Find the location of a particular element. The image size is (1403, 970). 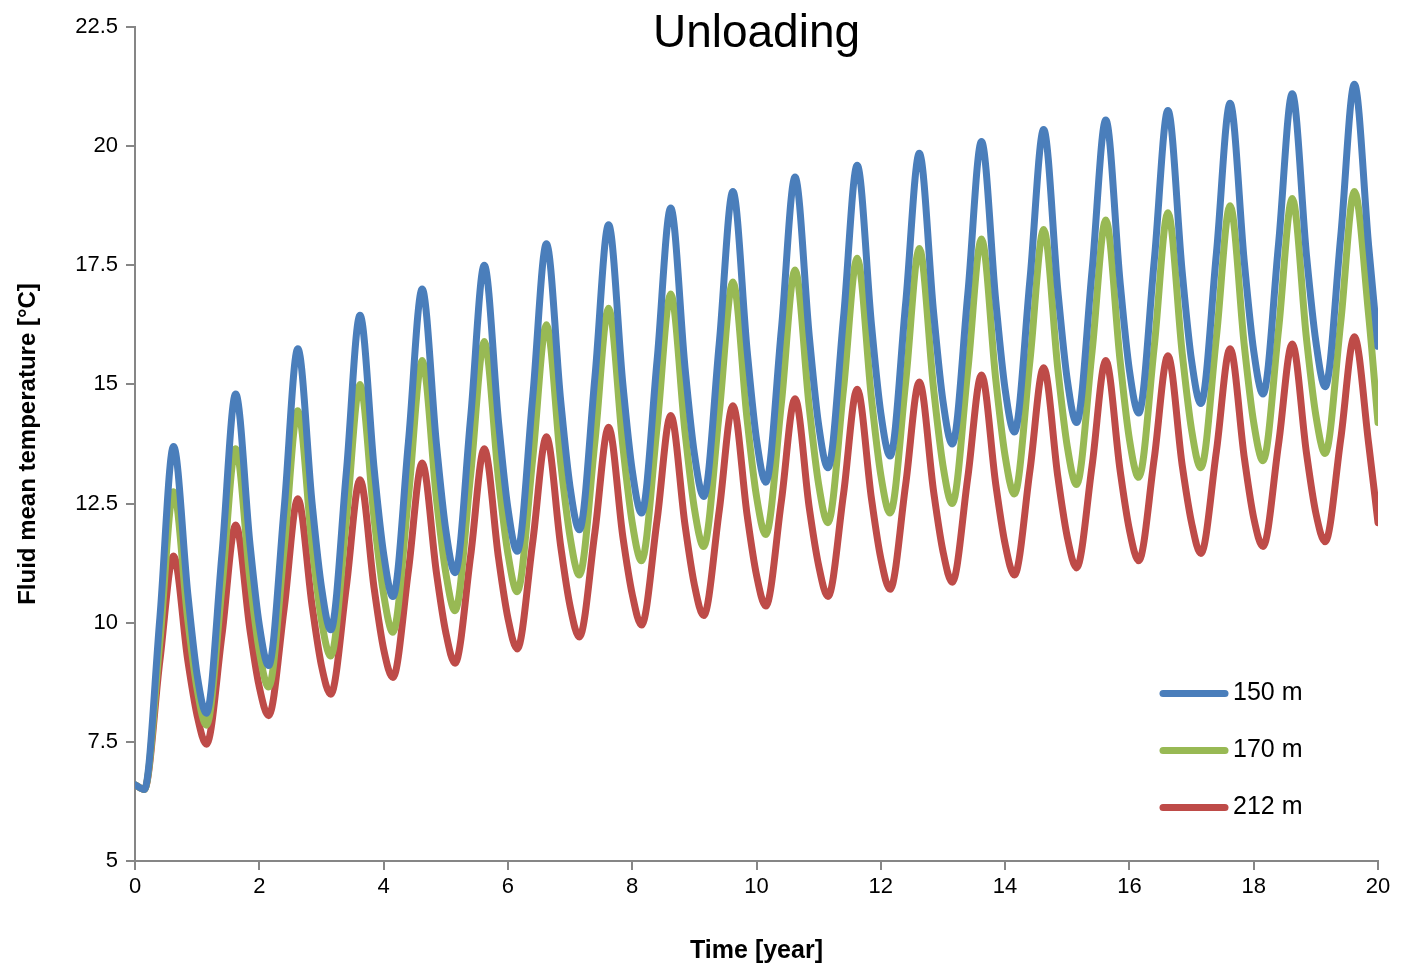

legend-label: 170 m is located at coordinates (1268, 748).